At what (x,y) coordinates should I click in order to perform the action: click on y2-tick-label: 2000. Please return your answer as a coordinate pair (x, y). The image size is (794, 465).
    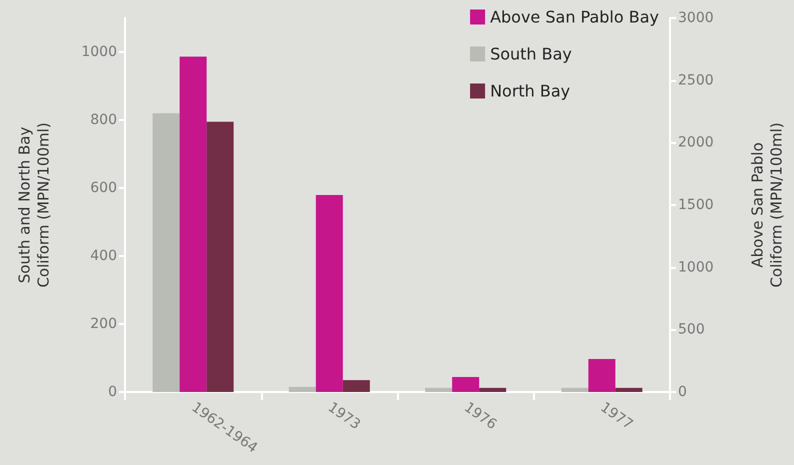
    Looking at the image, I should click on (696, 142).